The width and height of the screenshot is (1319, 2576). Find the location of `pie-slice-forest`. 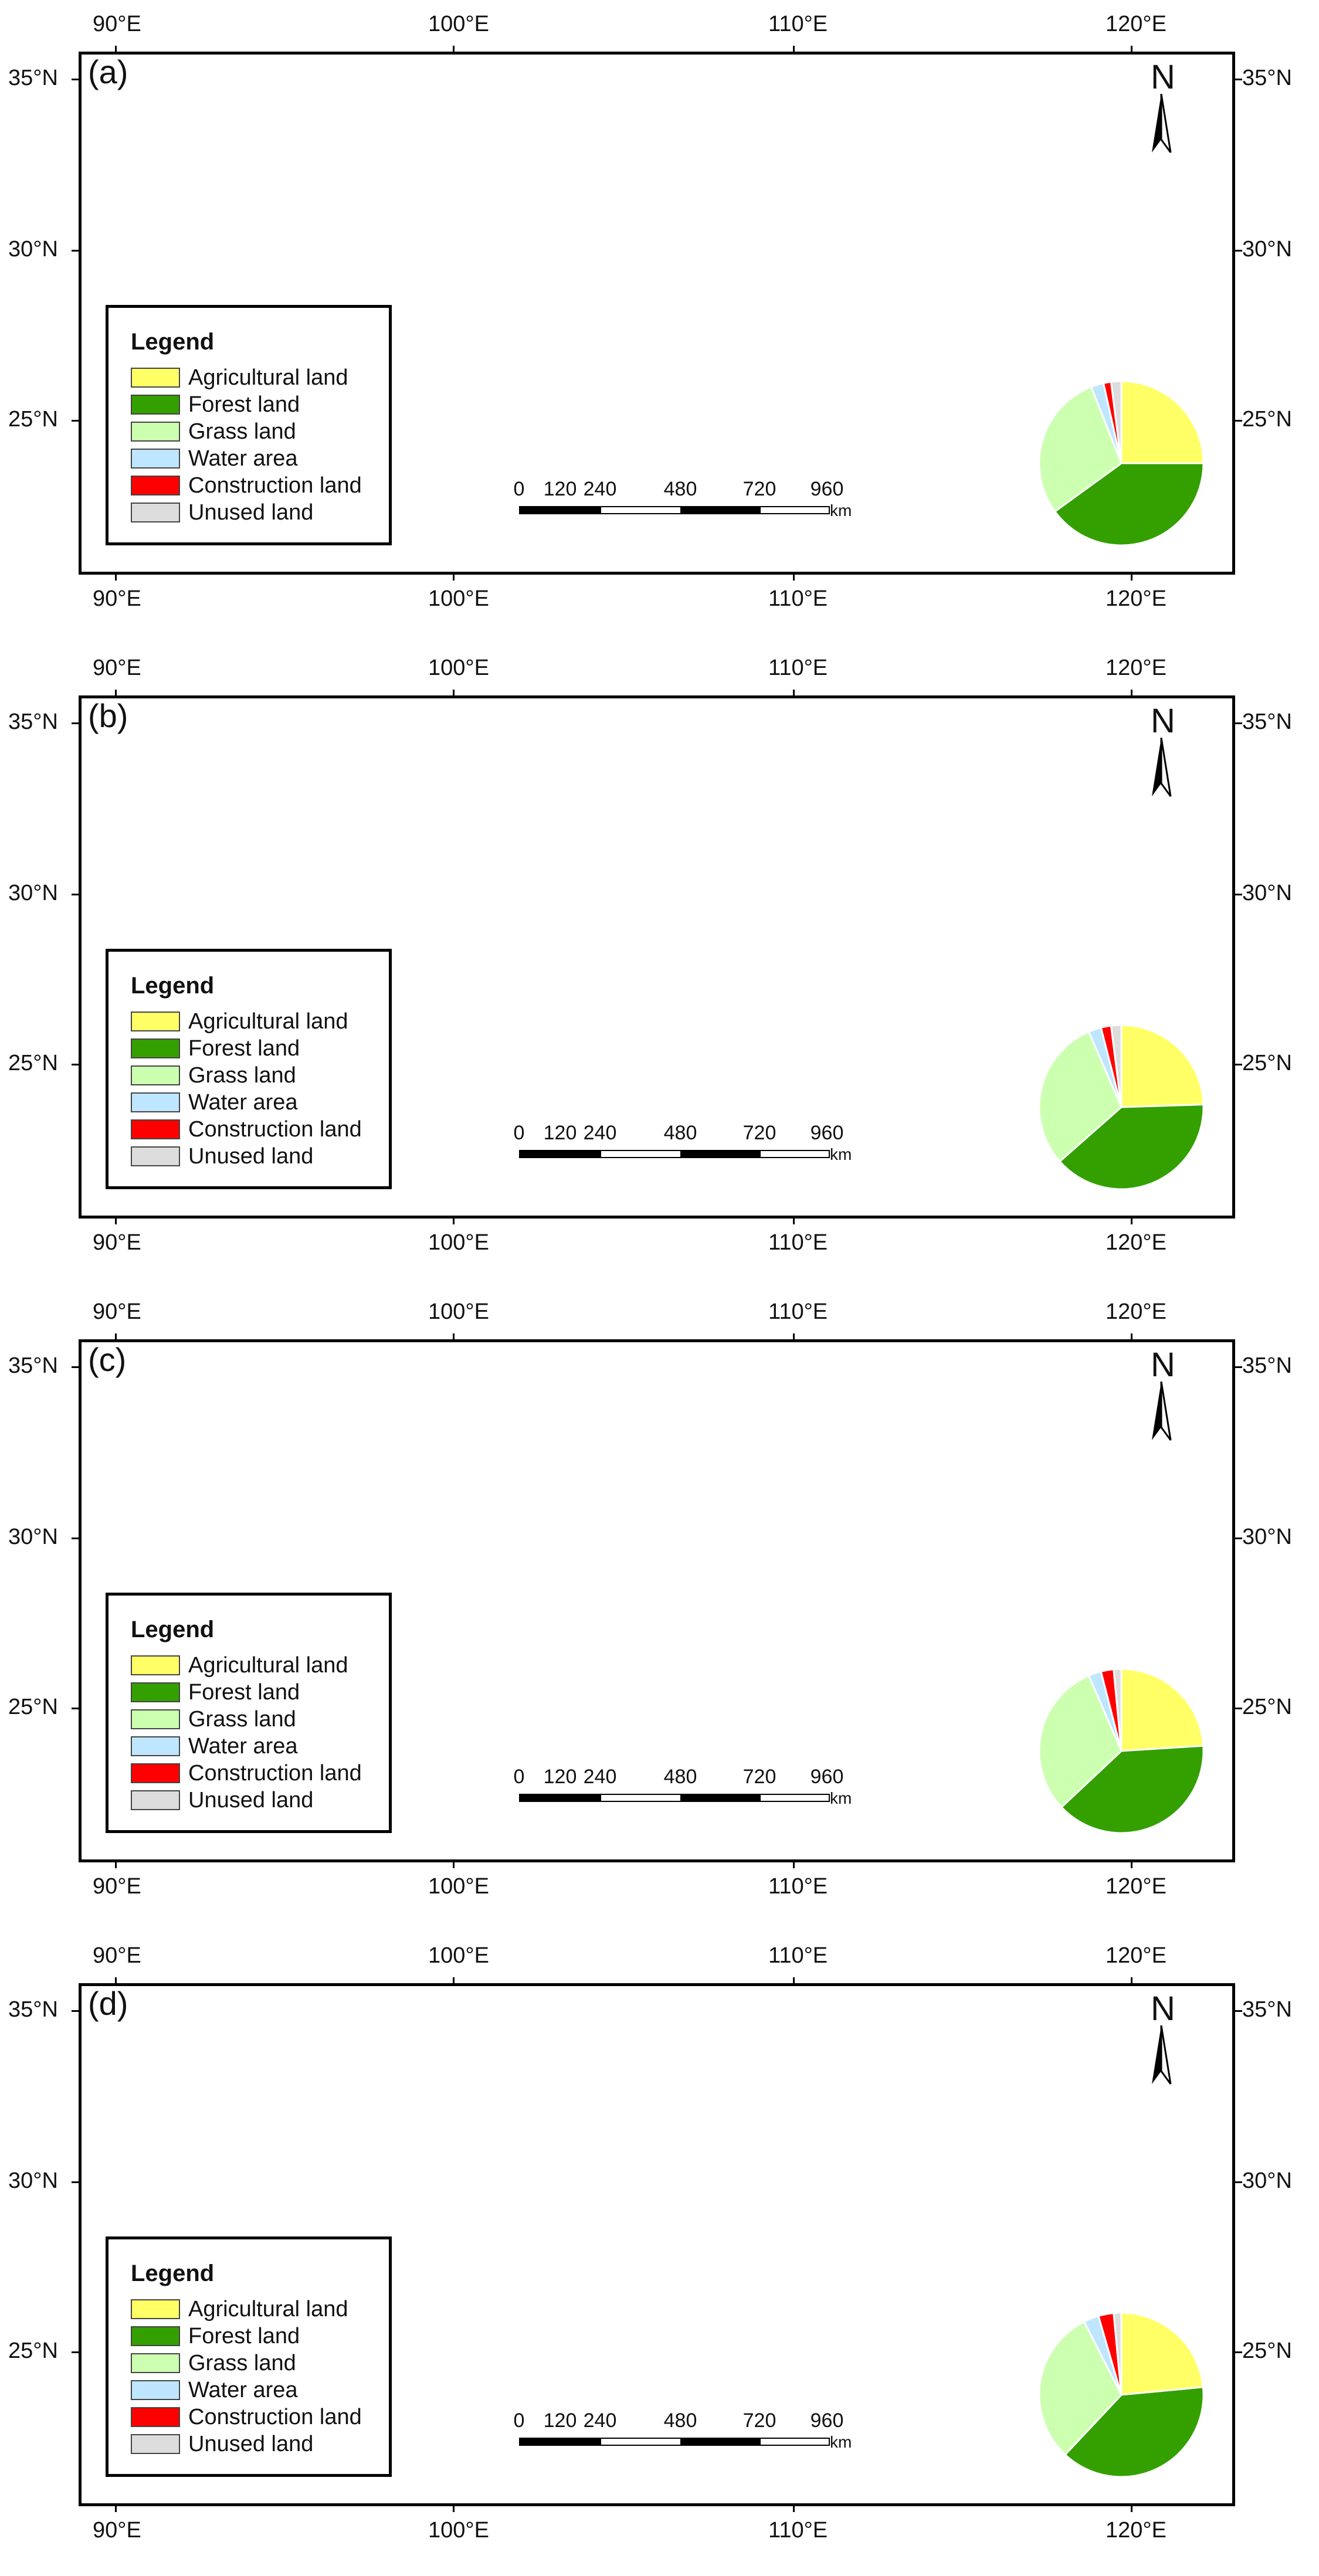

pie-slice-forest is located at coordinates (1131, 1147).